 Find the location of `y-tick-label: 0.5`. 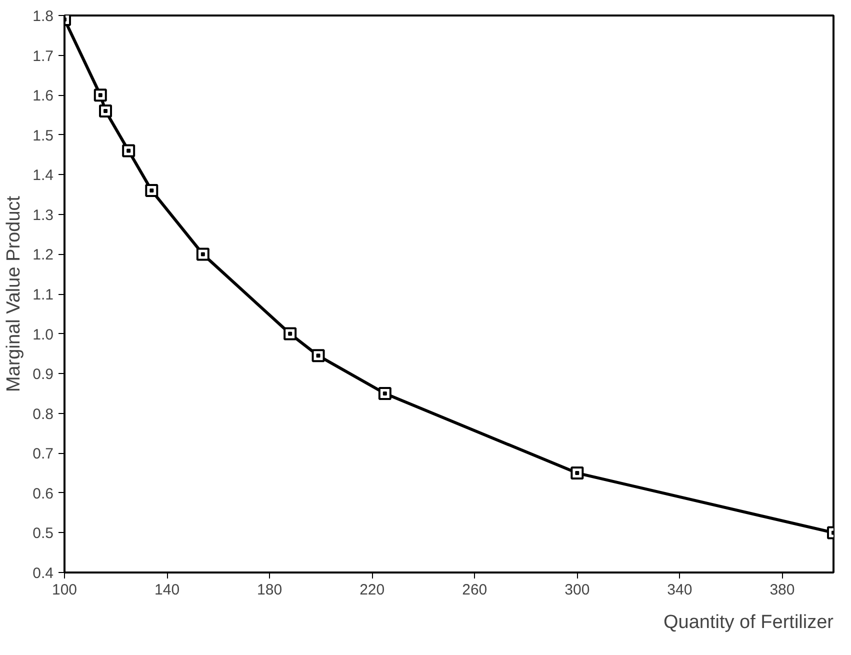

y-tick-label: 0.5 is located at coordinates (43, 533).